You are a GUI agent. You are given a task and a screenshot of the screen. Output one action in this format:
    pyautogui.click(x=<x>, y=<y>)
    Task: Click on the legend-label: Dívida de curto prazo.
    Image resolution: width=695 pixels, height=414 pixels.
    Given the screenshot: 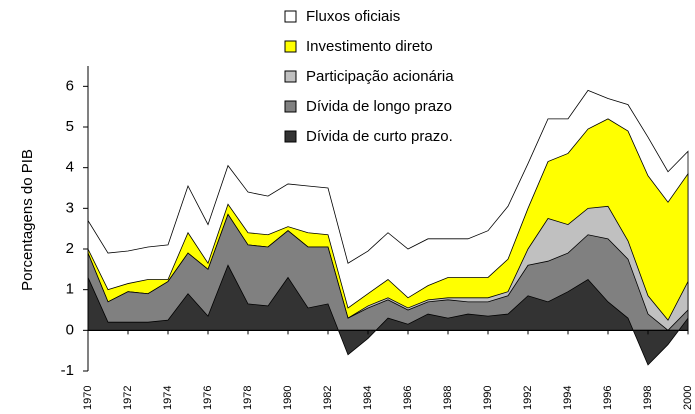 What is the action you would take?
    pyautogui.click(x=379, y=136)
    